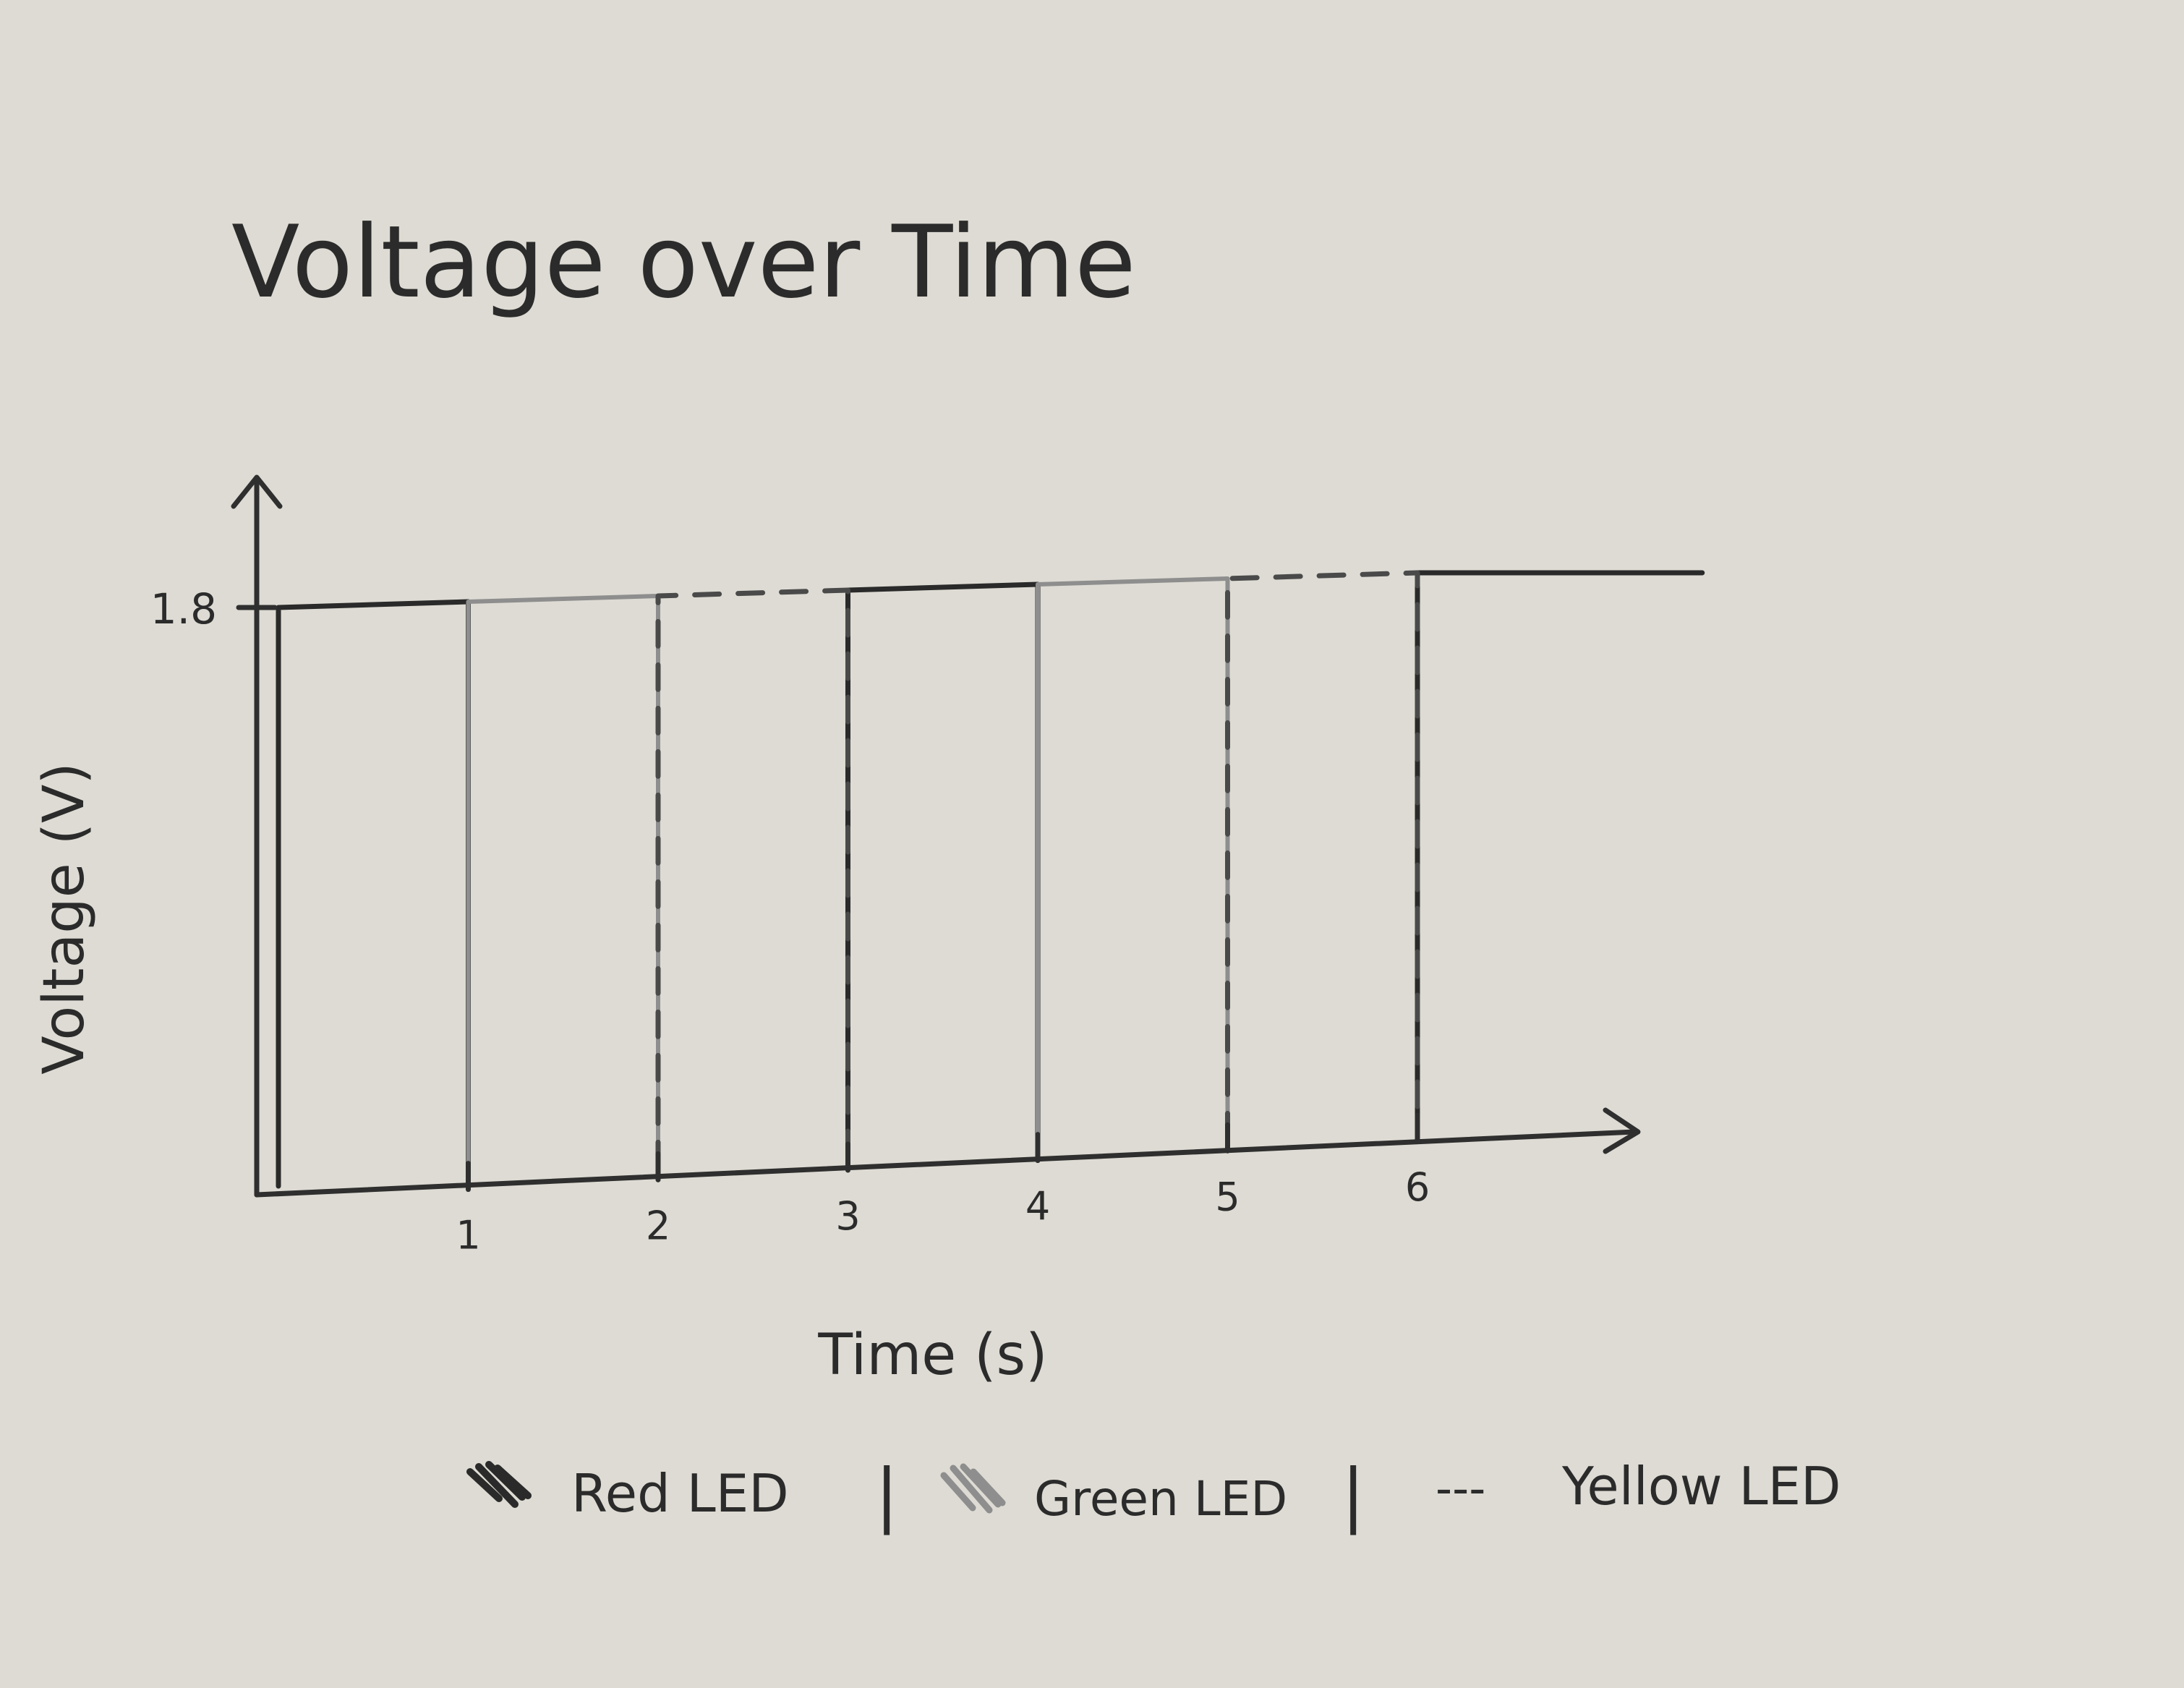  I want to click on x-tick-label: 3, so click(847, 1216).